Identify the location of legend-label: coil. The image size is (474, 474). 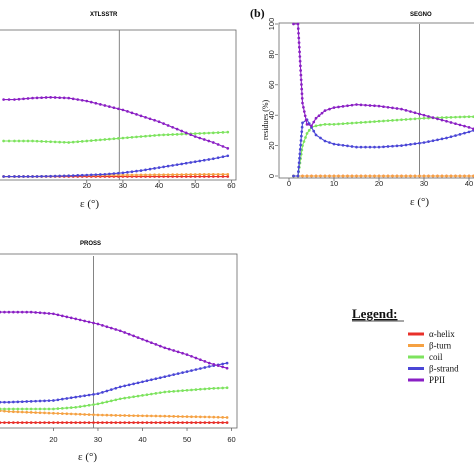
(436, 357).